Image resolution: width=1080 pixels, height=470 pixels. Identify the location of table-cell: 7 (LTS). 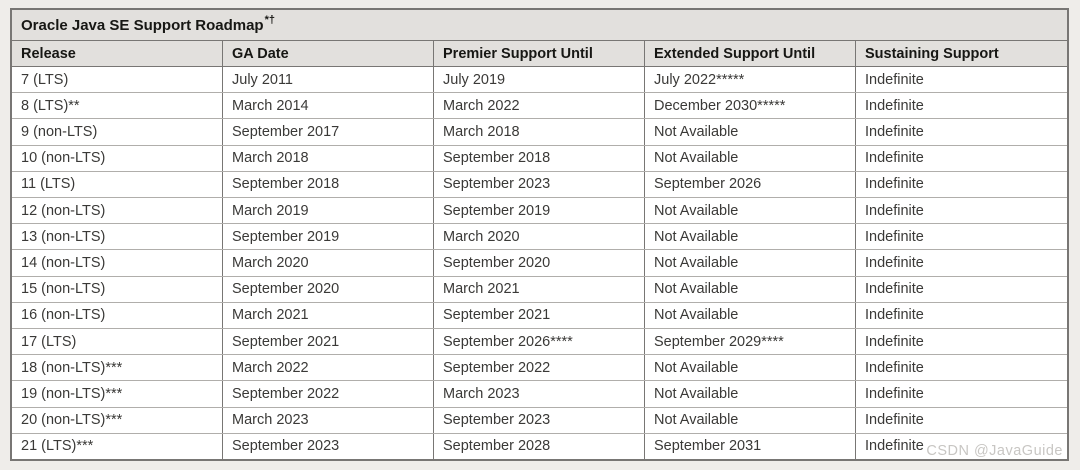
(117, 80).